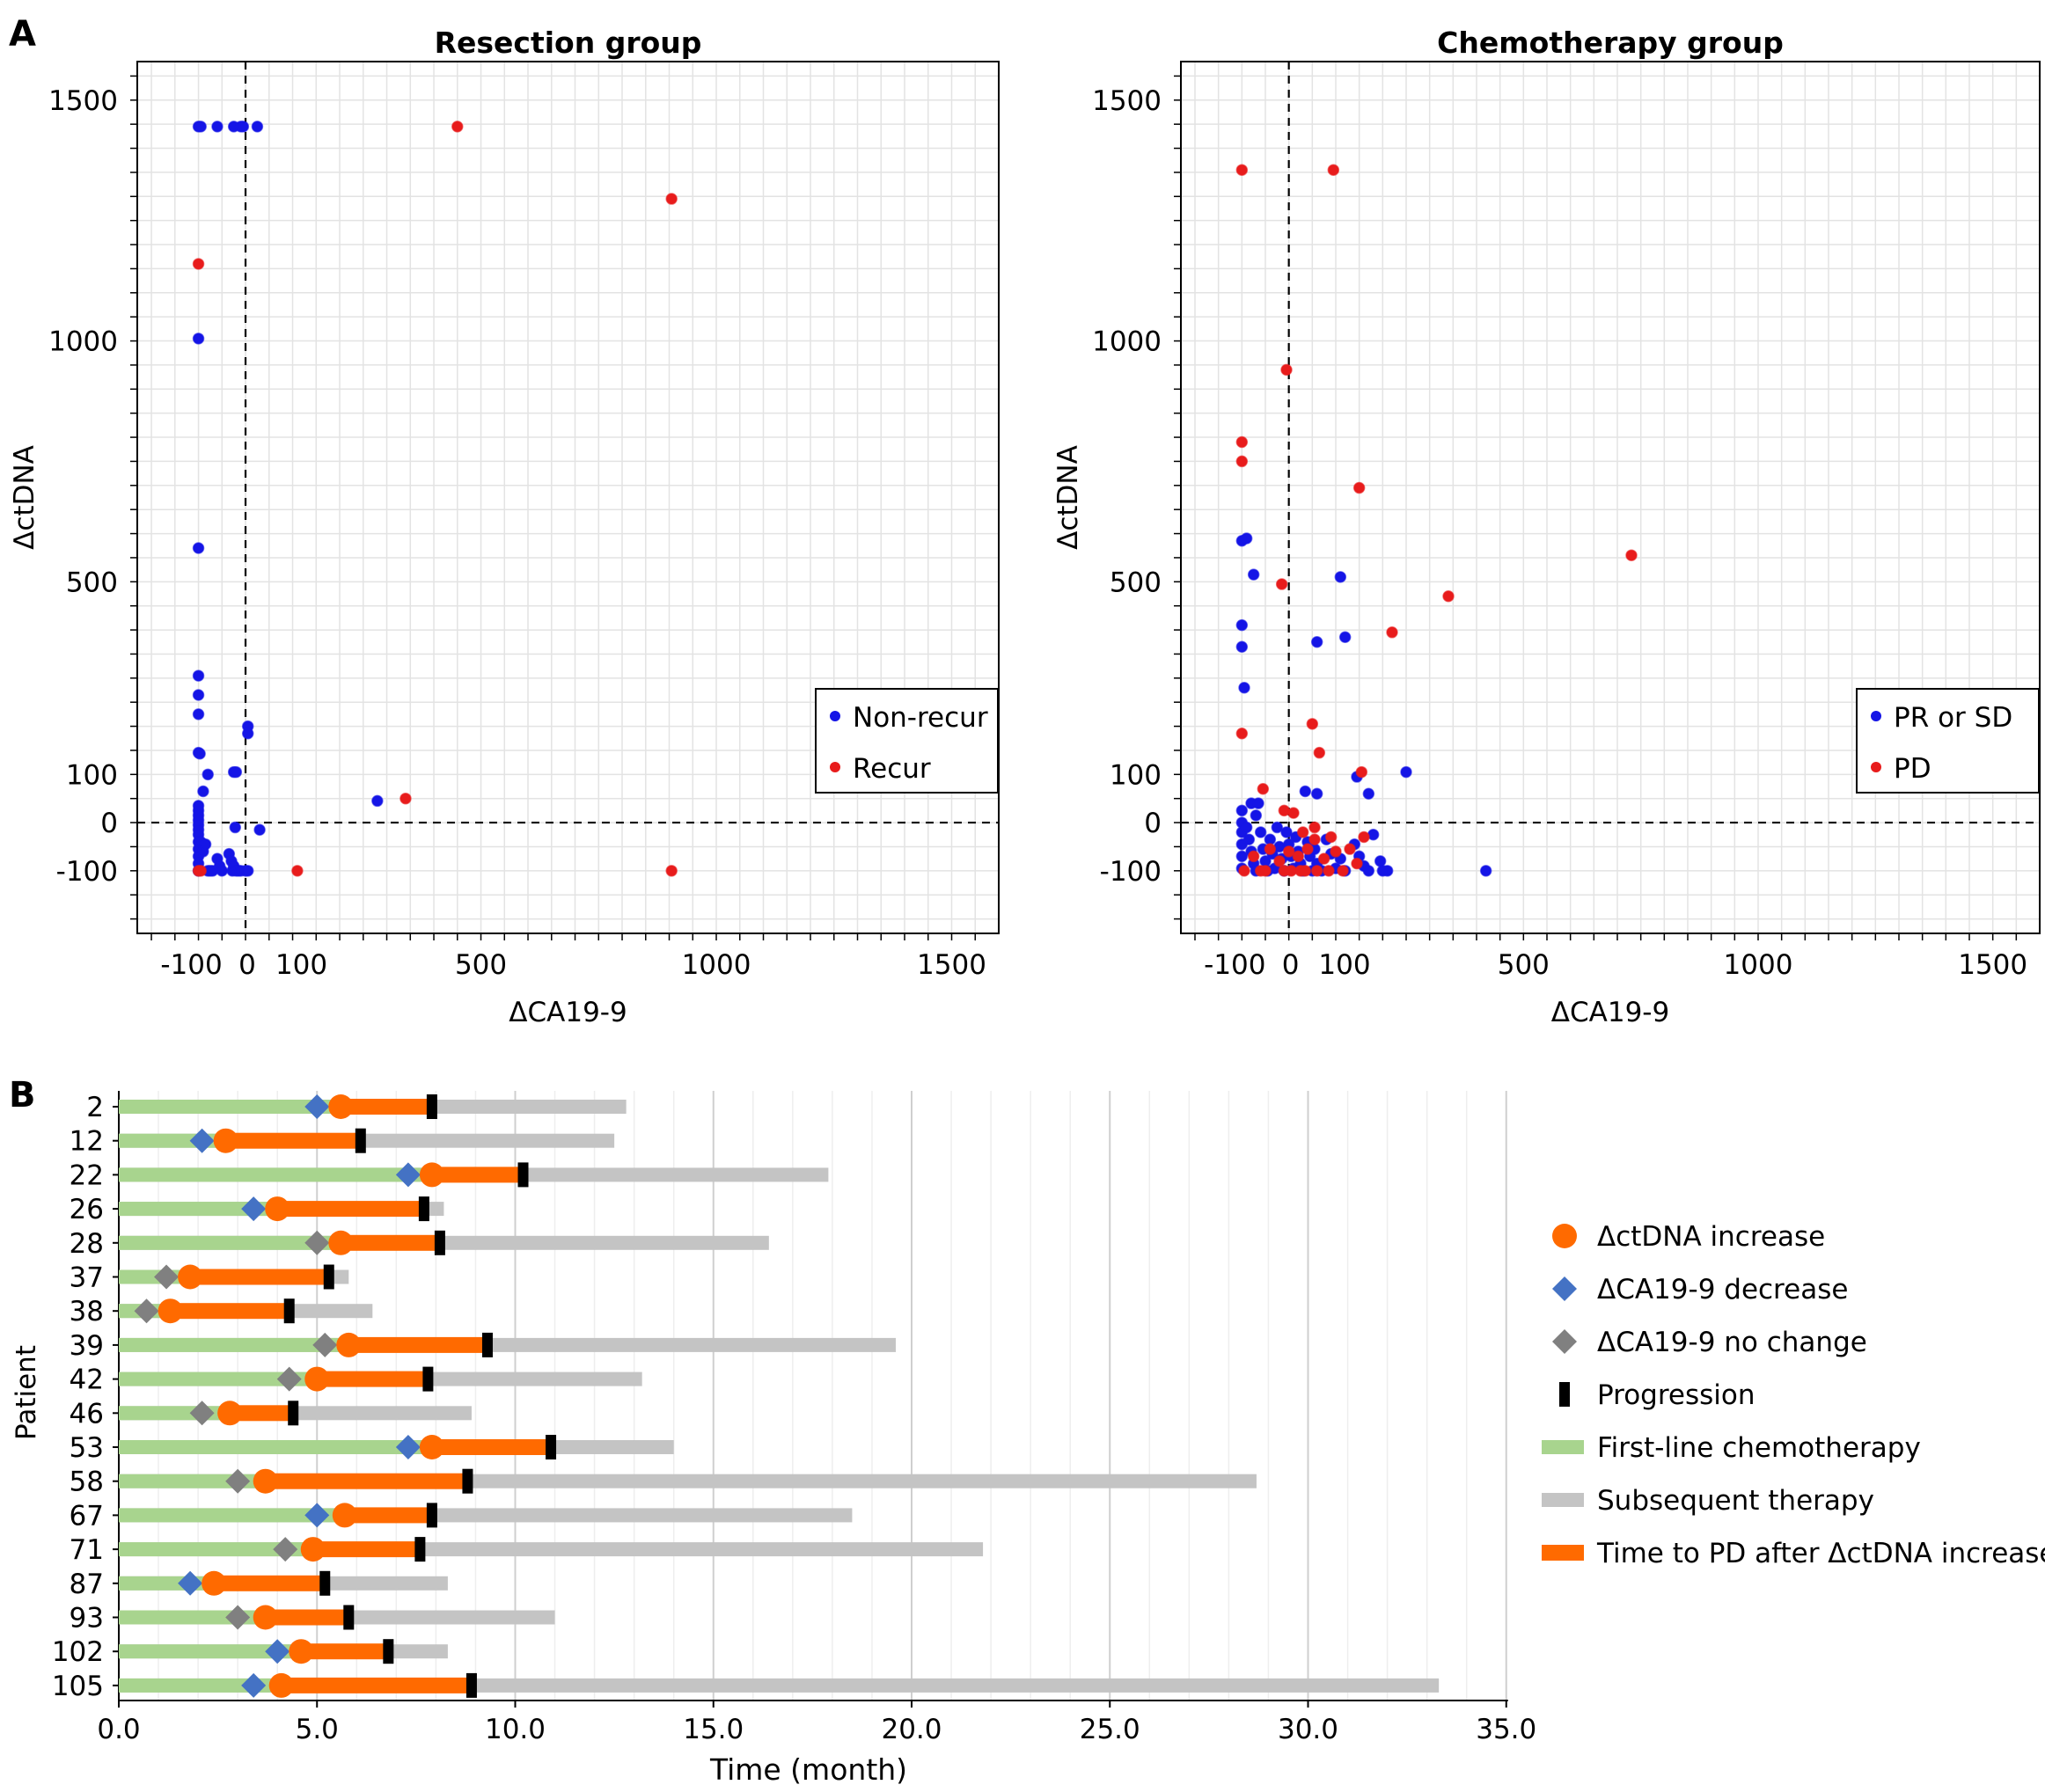 The width and height of the screenshot is (2045, 1792). I want to click on y-tick-label: -100, so click(1131, 872).